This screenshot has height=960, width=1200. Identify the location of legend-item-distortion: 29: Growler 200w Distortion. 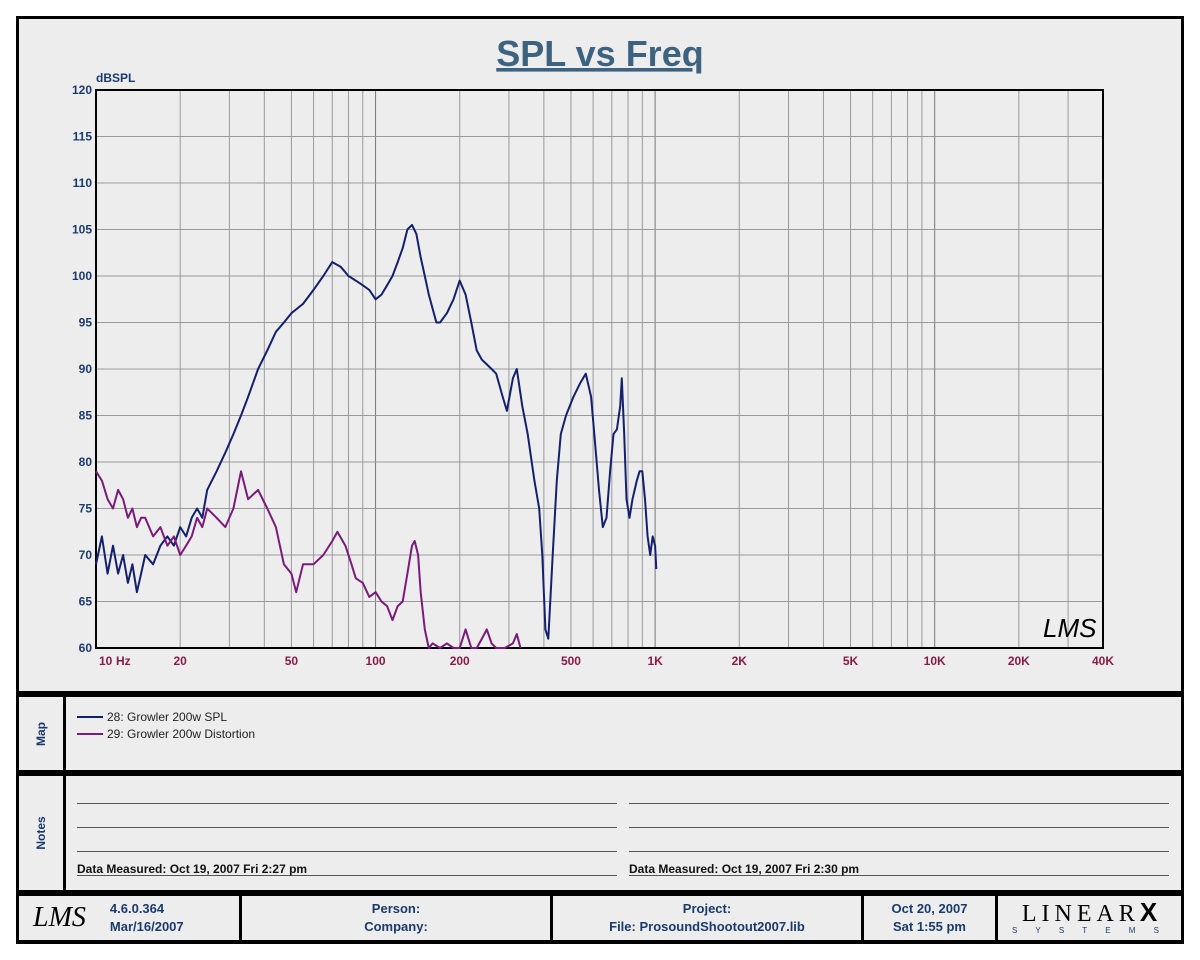
(166, 734).